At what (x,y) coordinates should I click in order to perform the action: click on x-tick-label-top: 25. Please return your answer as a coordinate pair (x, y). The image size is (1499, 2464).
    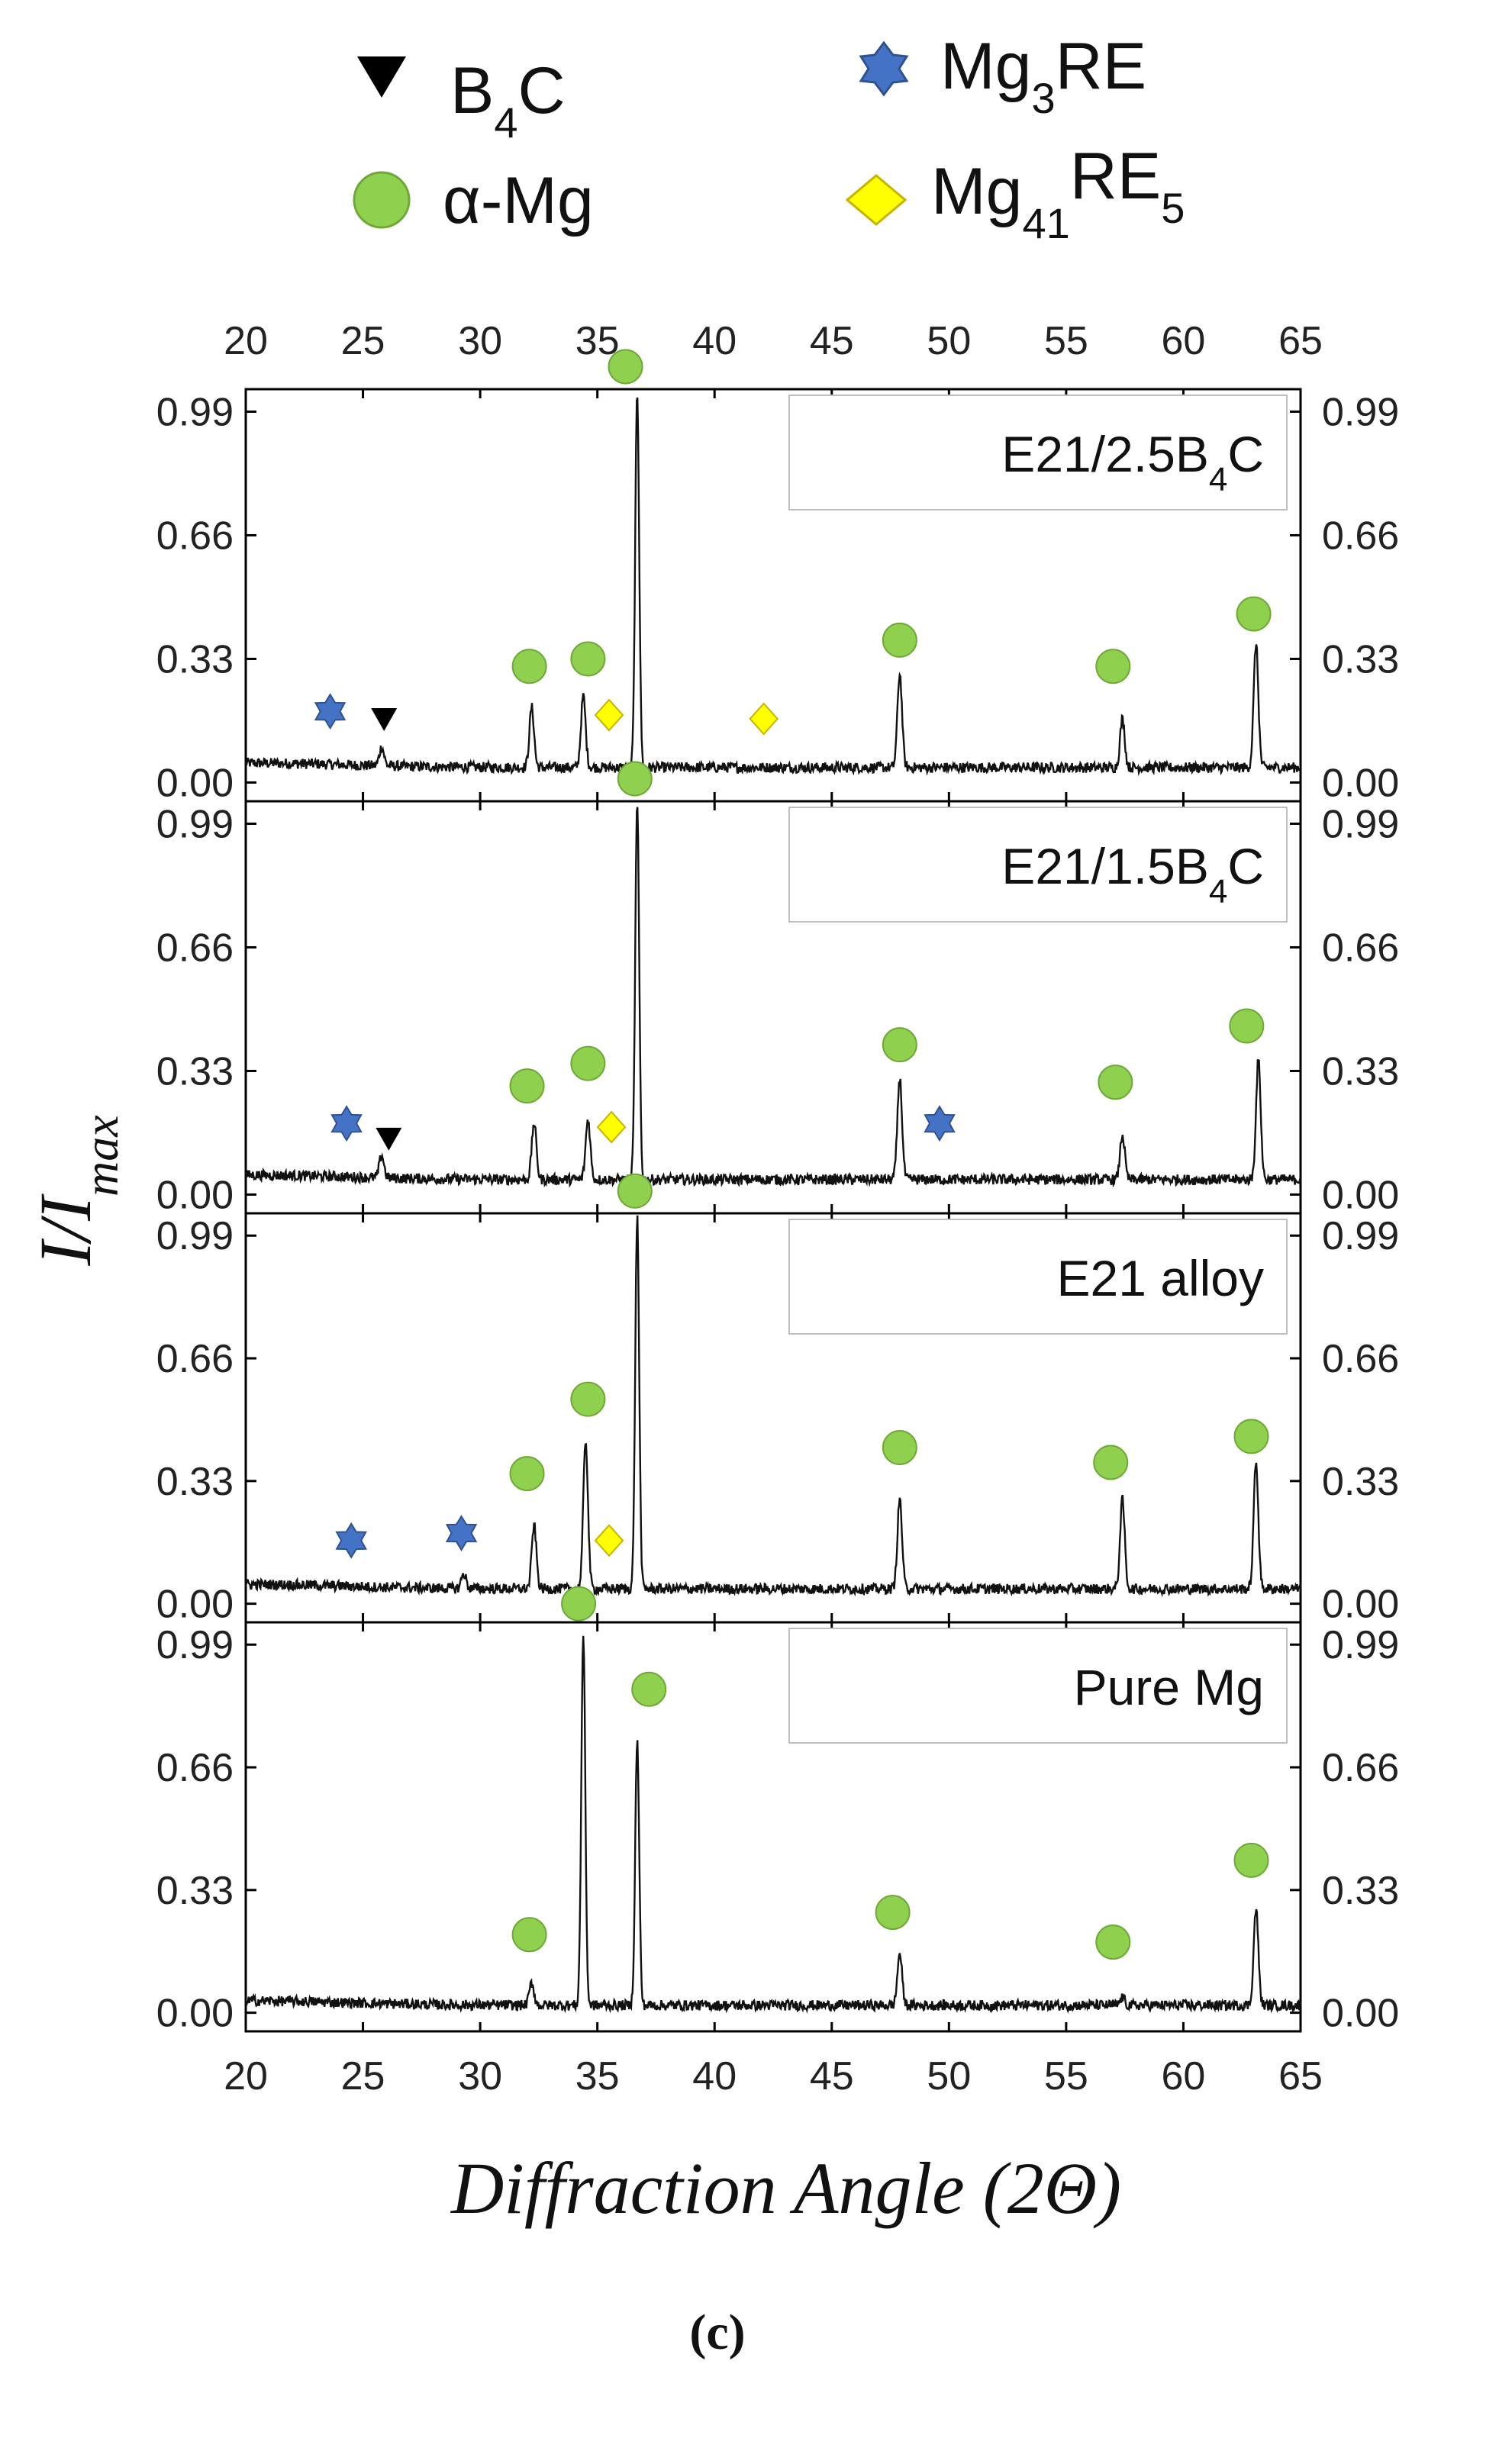
    Looking at the image, I should click on (363, 341).